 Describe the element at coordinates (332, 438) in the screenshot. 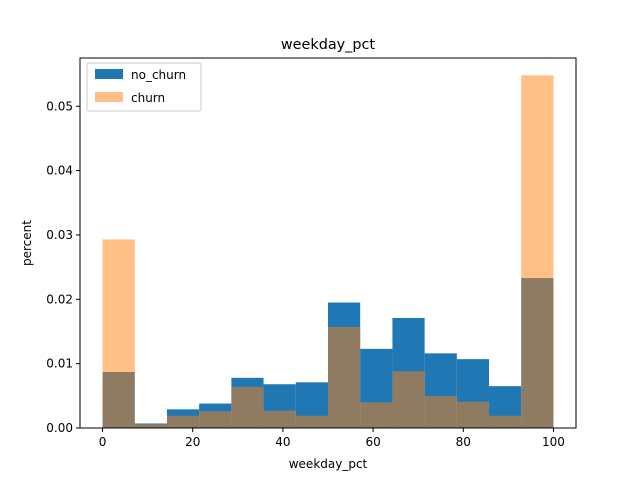

I see `x-axis-ticks: 0 20 40 60 80 100` at that location.